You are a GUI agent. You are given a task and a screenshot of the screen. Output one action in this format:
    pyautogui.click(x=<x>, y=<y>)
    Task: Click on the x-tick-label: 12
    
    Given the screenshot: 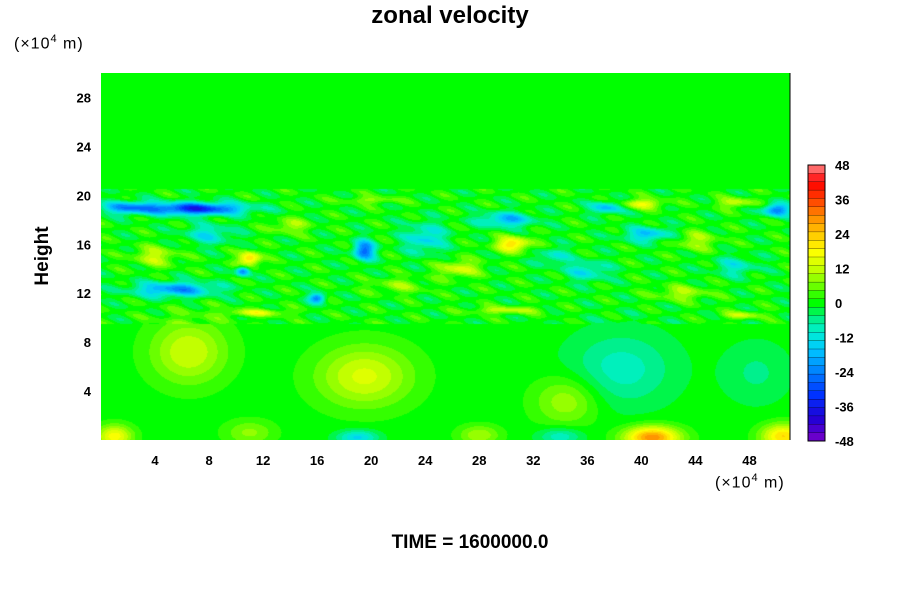 What is the action you would take?
    pyautogui.click(x=263, y=460)
    